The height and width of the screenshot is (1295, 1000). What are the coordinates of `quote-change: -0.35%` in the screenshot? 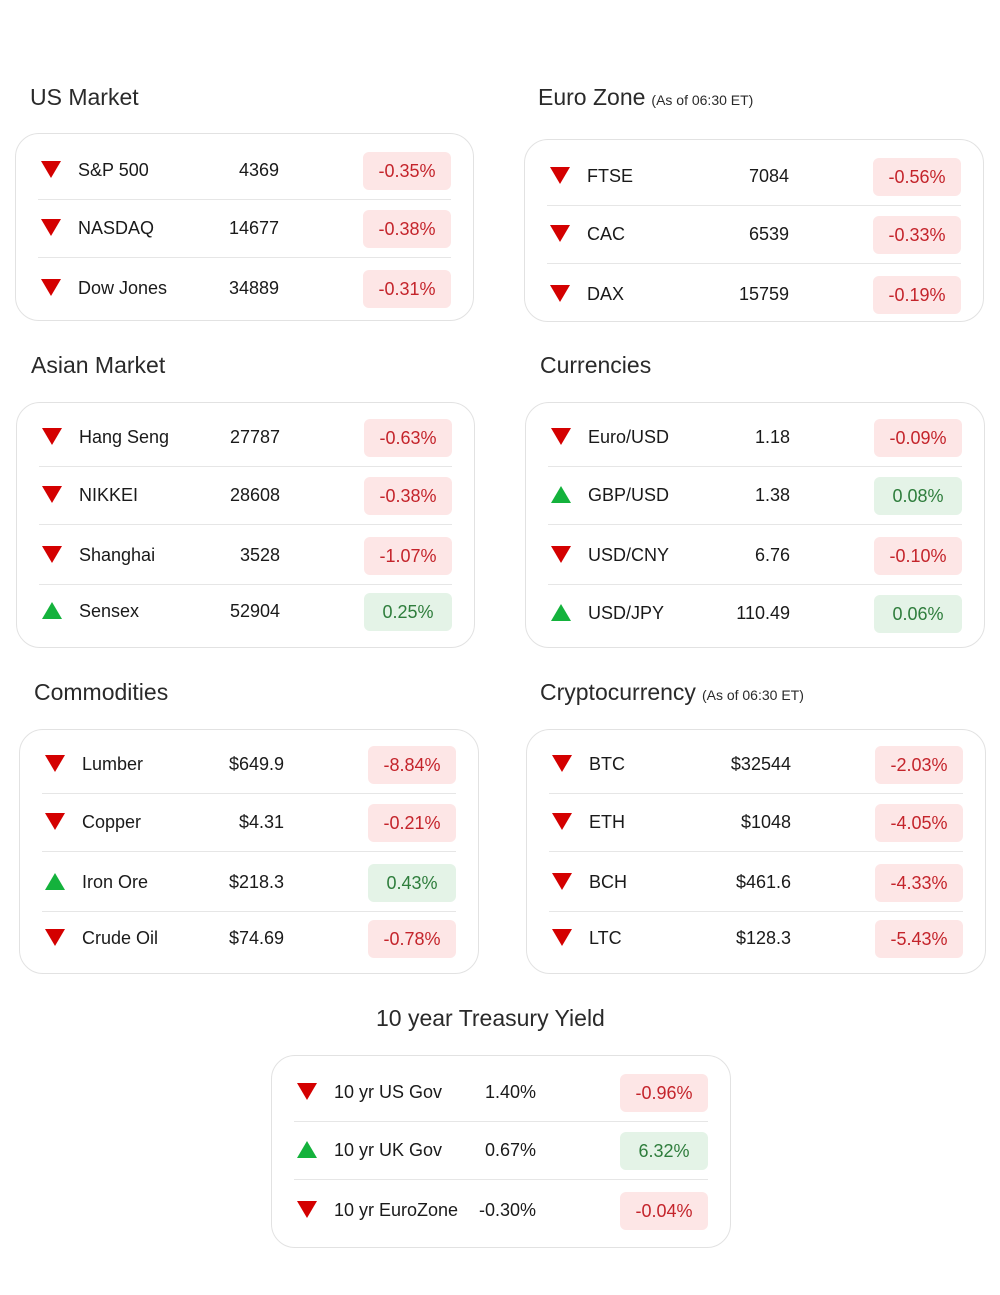 It's located at (407, 171).